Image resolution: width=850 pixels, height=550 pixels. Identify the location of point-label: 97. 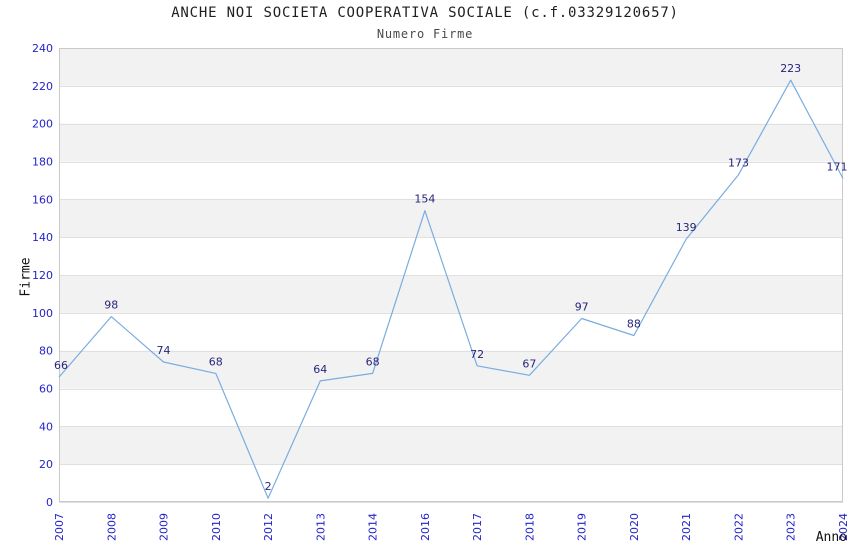
(582, 307).